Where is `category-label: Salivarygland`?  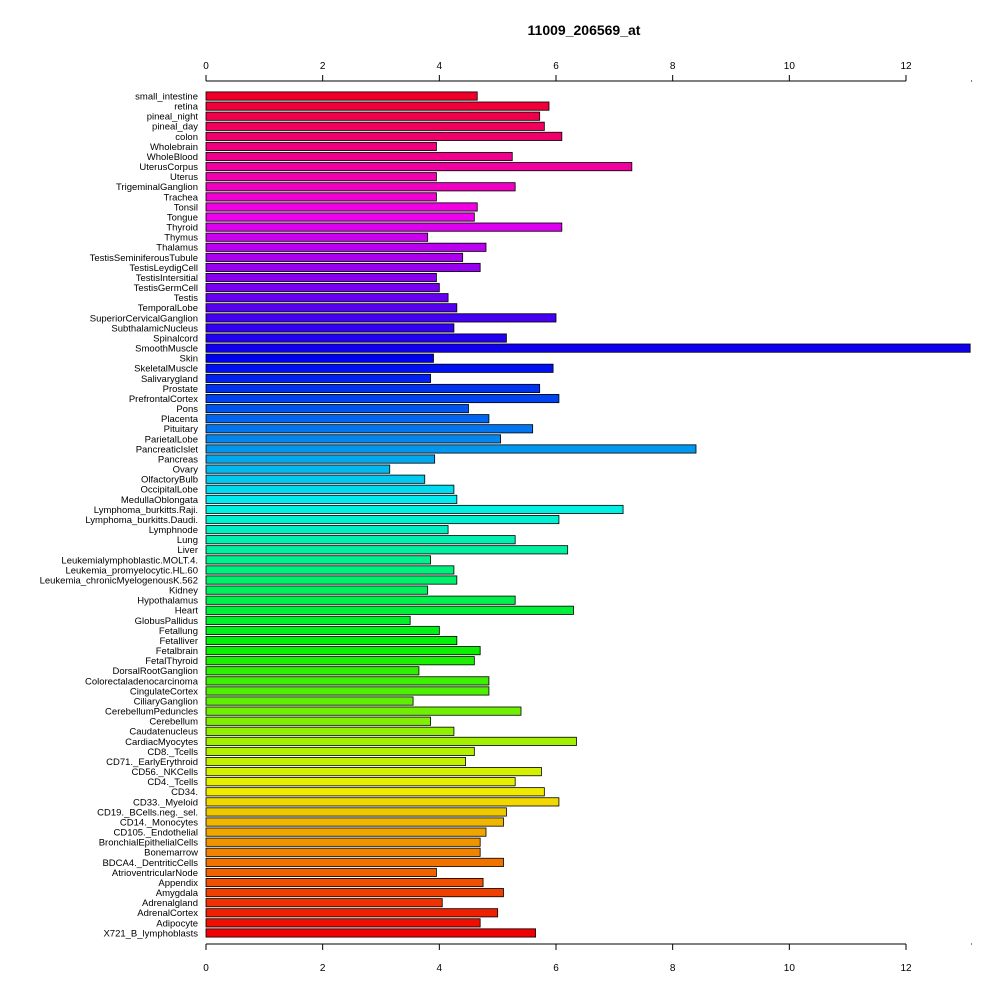 category-label: Salivarygland is located at coordinates (169, 379).